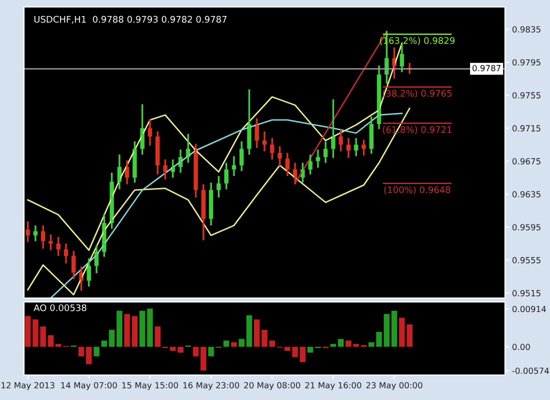 This screenshot has height=400, width=550. I want to click on y-tick-label: -0.00574, so click(530, 371).